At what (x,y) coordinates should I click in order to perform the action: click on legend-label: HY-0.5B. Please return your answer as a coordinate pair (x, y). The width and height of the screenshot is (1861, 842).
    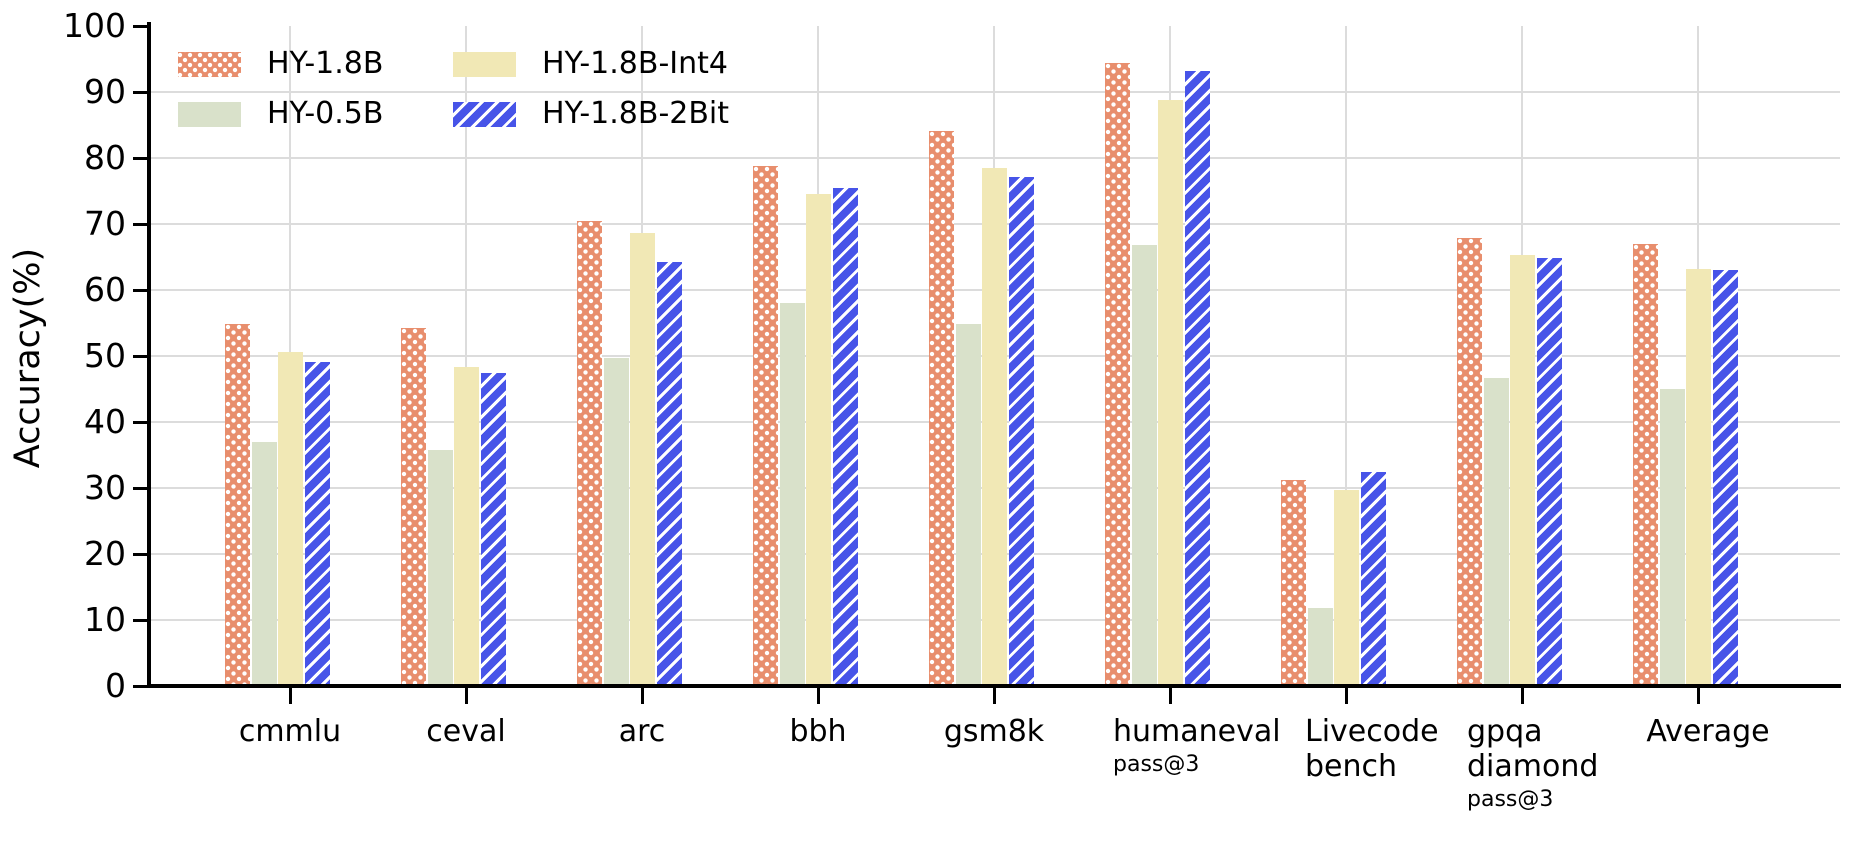
    Looking at the image, I should click on (325, 113).